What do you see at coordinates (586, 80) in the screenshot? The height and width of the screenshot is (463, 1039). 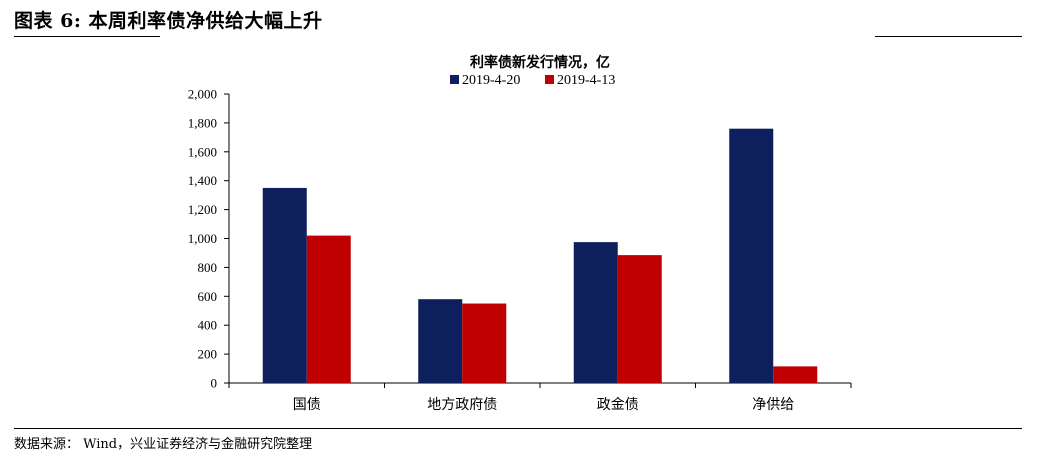 I see `legend-label-2019-4-13: 2019-4-13` at bounding box center [586, 80].